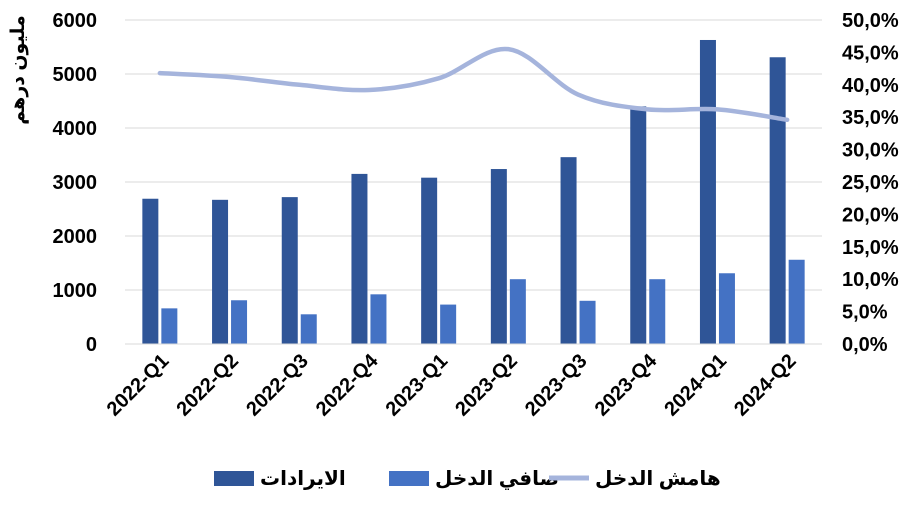 The image size is (914, 508). Describe the element at coordinates (870, 280) in the screenshot. I see `y2-tick-label: 10,0%` at that location.